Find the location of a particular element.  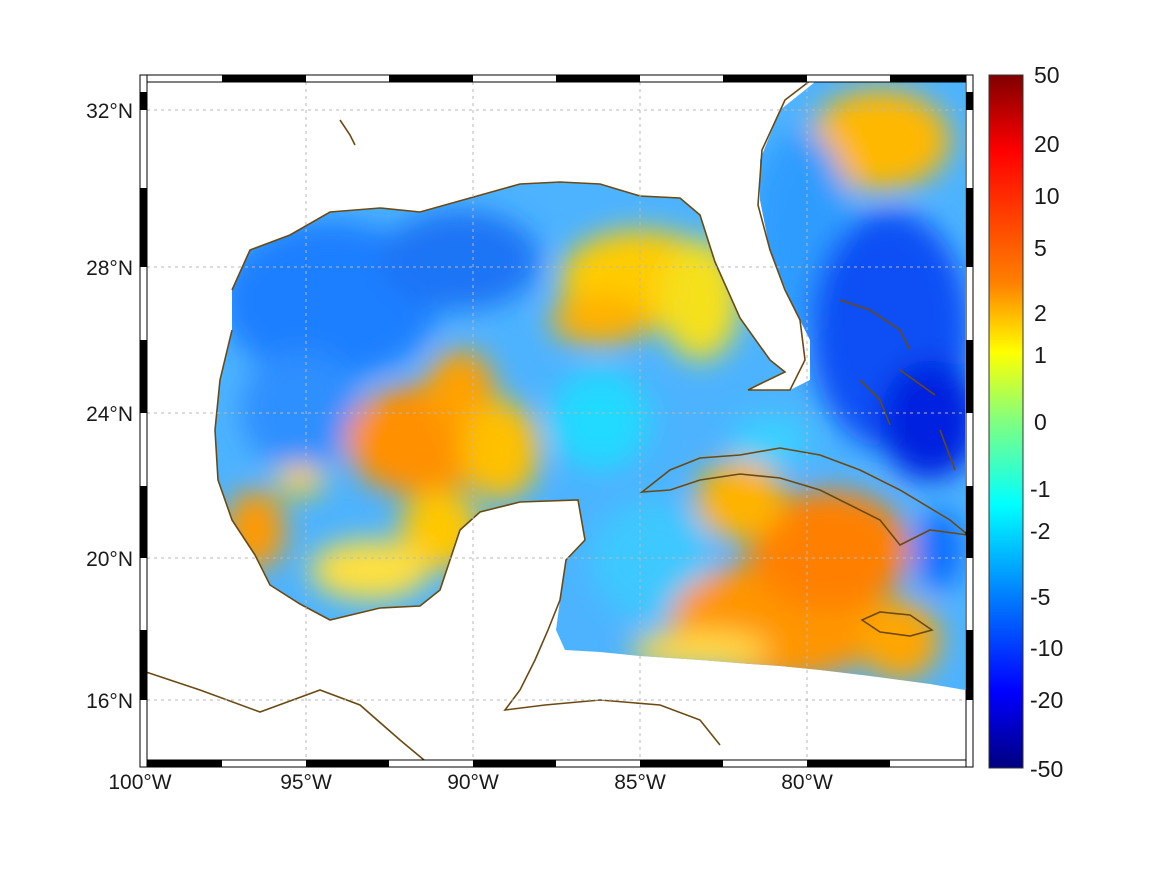

lon-label-90w: 90°W is located at coordinates (473, 782).